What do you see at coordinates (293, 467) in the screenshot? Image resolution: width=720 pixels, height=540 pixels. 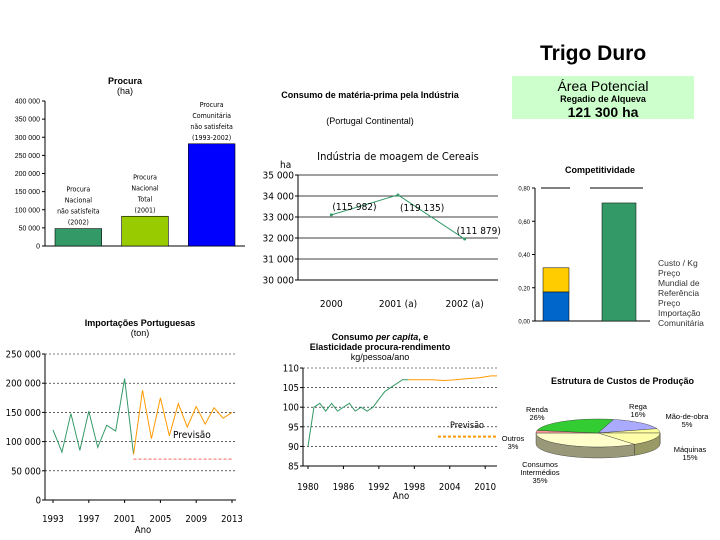 I see `y-tick-label: 85` at bounding box center [293, 467].